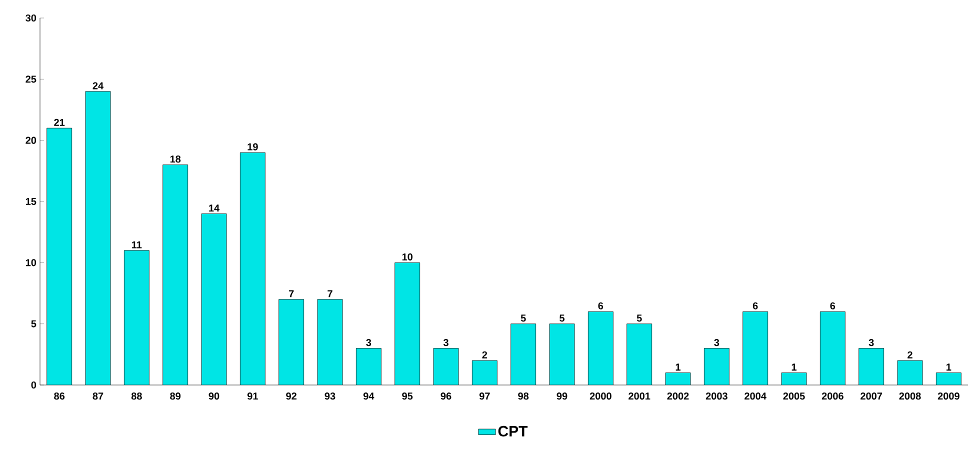 The width and height of the screenshot is (970, 459). I want to click on y-tick-label: 20, so click(31, 140).